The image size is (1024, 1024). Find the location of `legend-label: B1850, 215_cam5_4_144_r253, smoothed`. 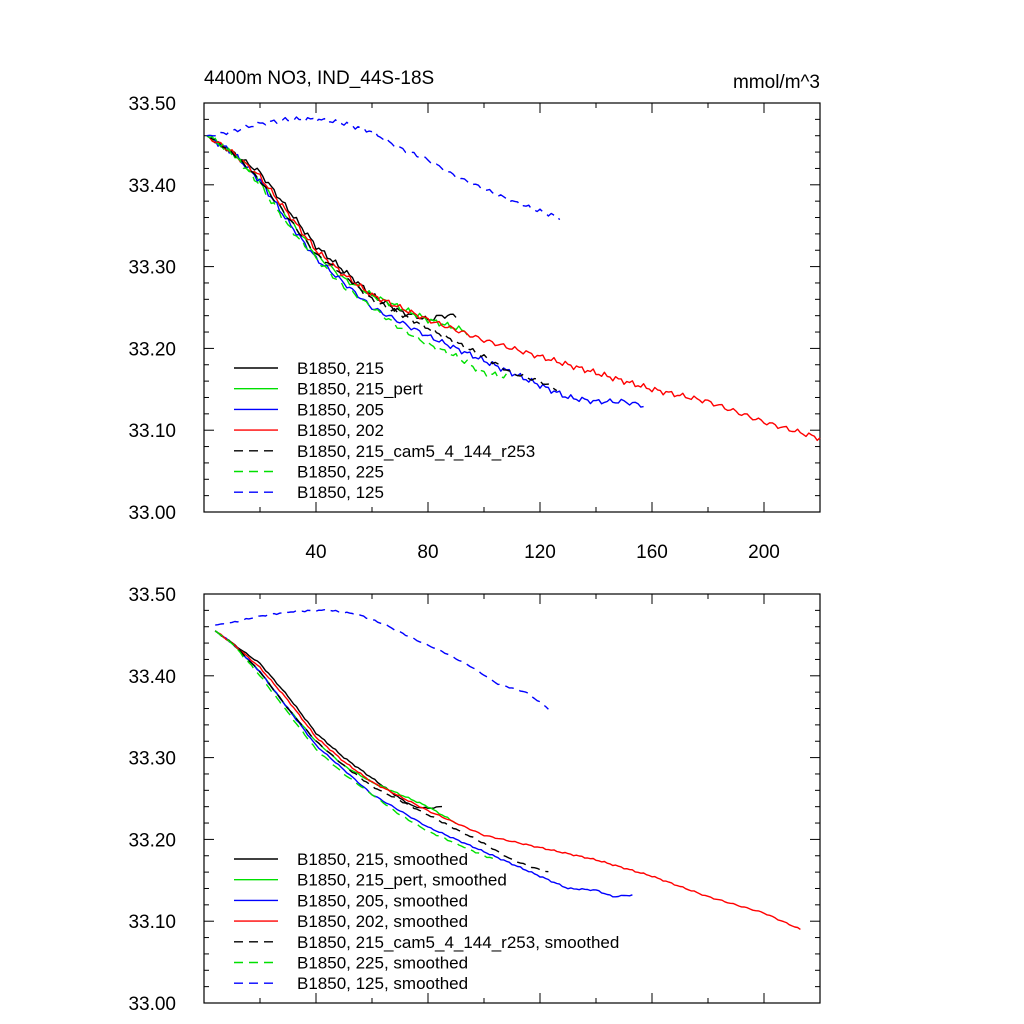

legend-label: B1850, 215_cam5_4_144_r253, smoothed is located at coordinates (458, 942).